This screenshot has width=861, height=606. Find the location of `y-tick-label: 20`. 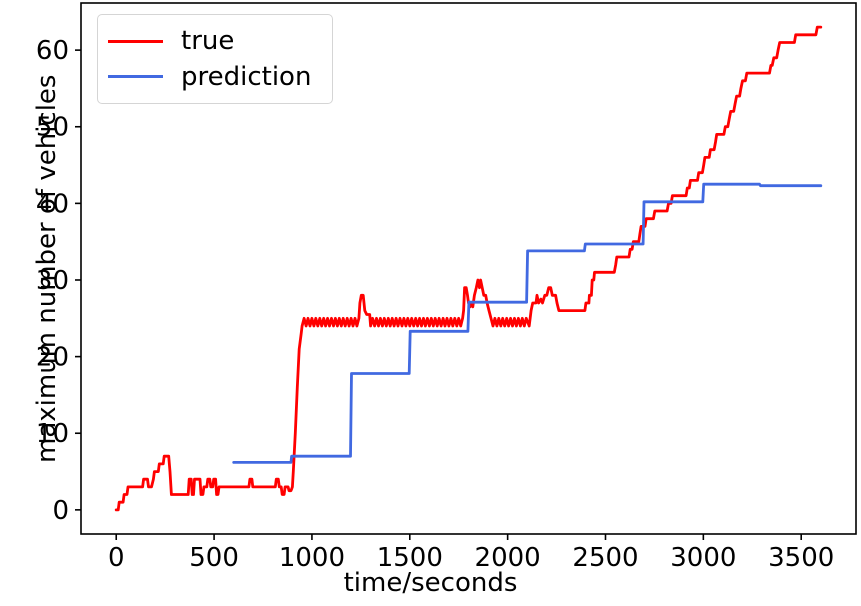

y-tick-label: 20 is located at coordinates (52, 358).